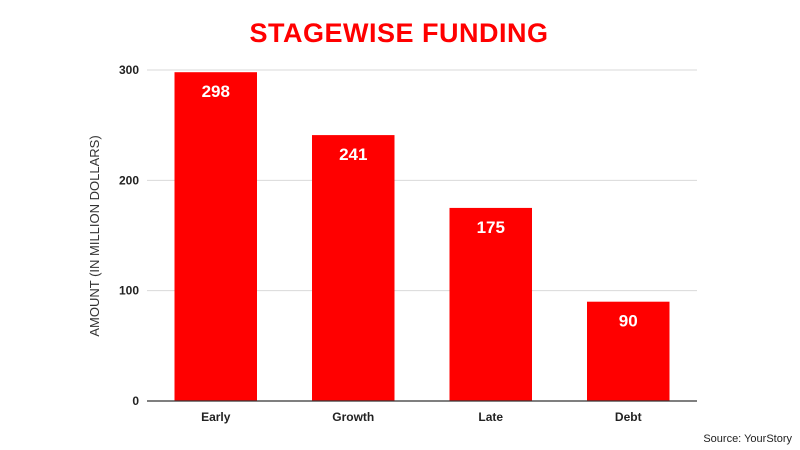 This screenshot has width=800, height=450. What do you see at coordinates (94, 235) in the screenshot?
I see `y-axis-label: AMOUNT (IN MILLION DOLLARS)` at bounding box center [94, 235].